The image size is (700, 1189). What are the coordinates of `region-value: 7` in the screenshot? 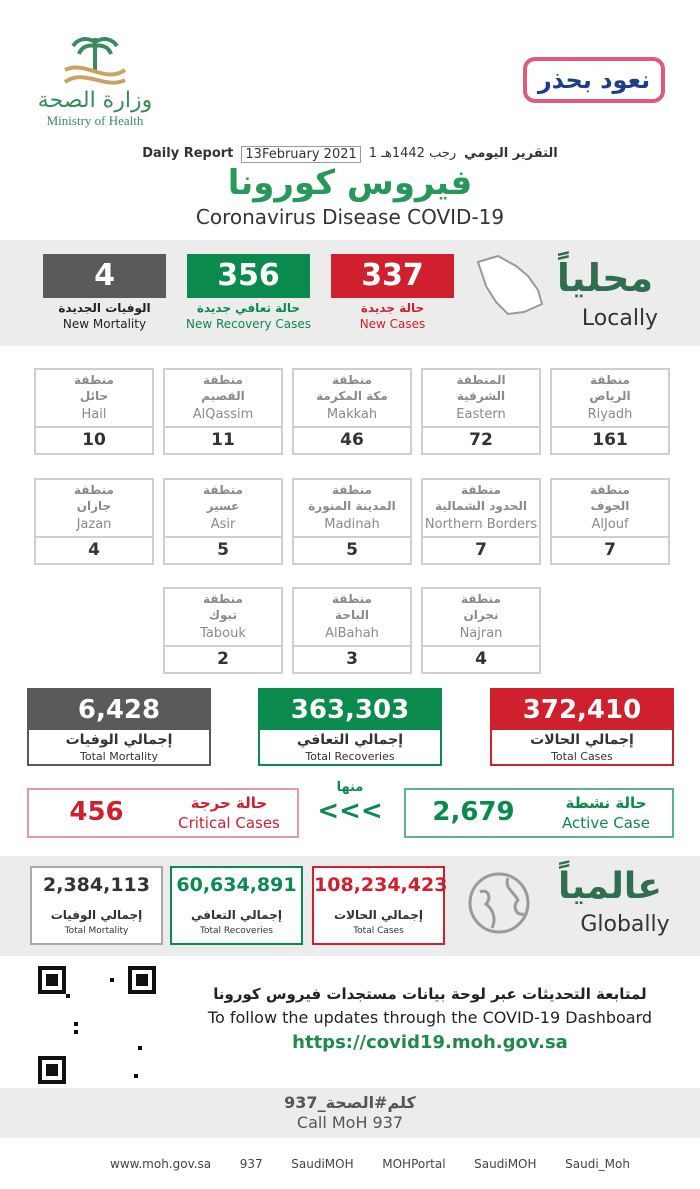 It's located at (610, 550).